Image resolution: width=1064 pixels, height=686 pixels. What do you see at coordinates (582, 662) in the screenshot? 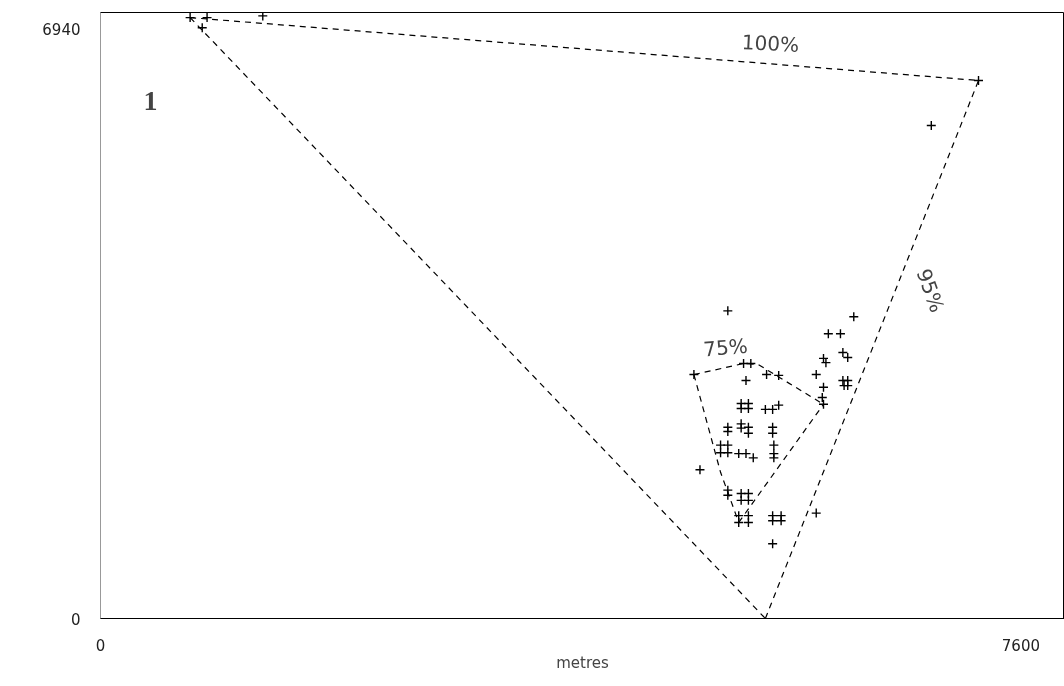
I see `x-axis-title: metres` at bounding box center [582, 662].